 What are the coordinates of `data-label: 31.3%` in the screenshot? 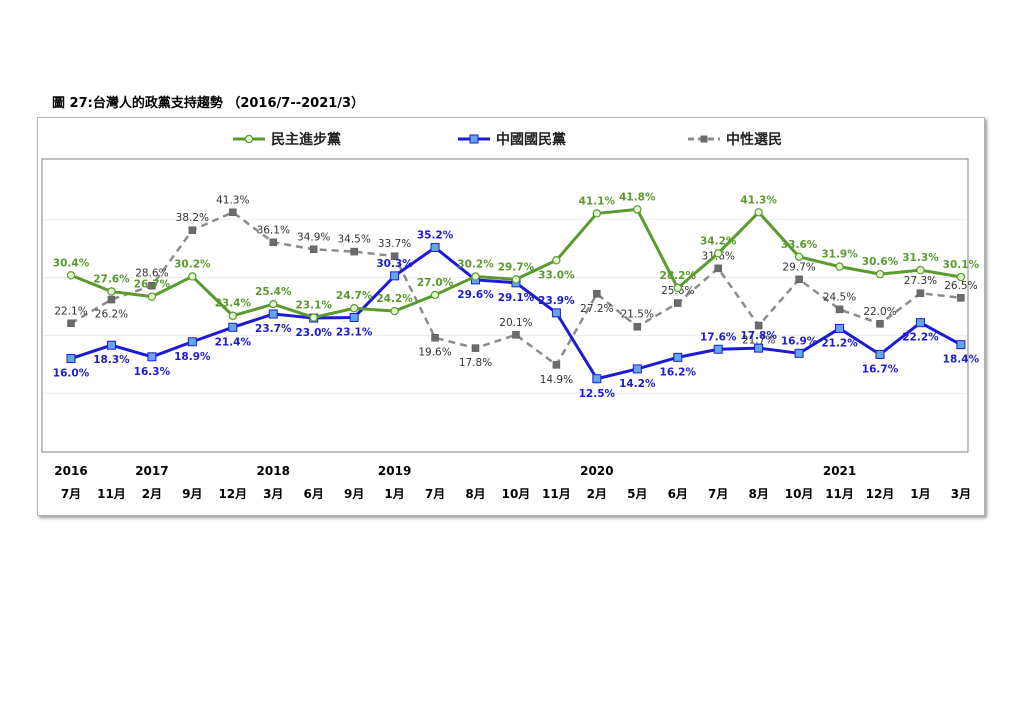 It's located at (920, 258).